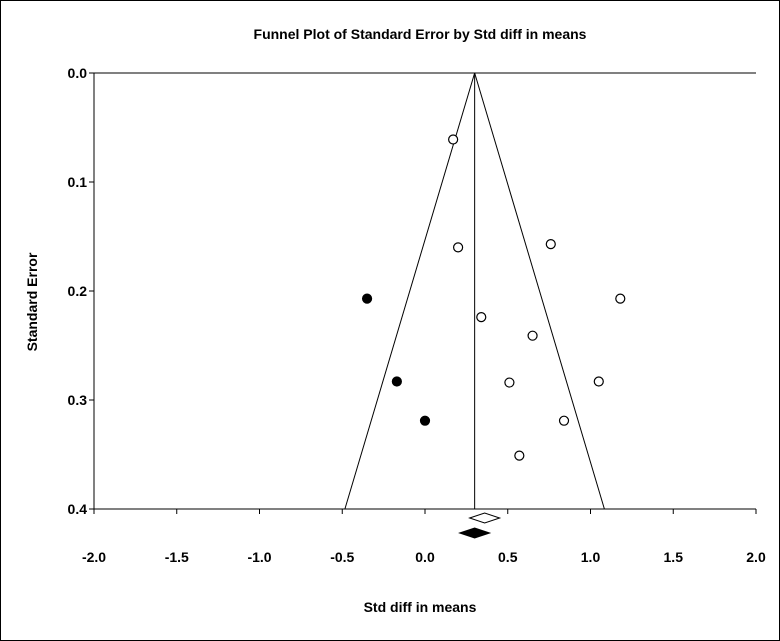 This screenshot has height=641, width=780. Describe the element at coordinates (78, 509) in the screenshot. I see `y-tick-label: 0.4` at that location.